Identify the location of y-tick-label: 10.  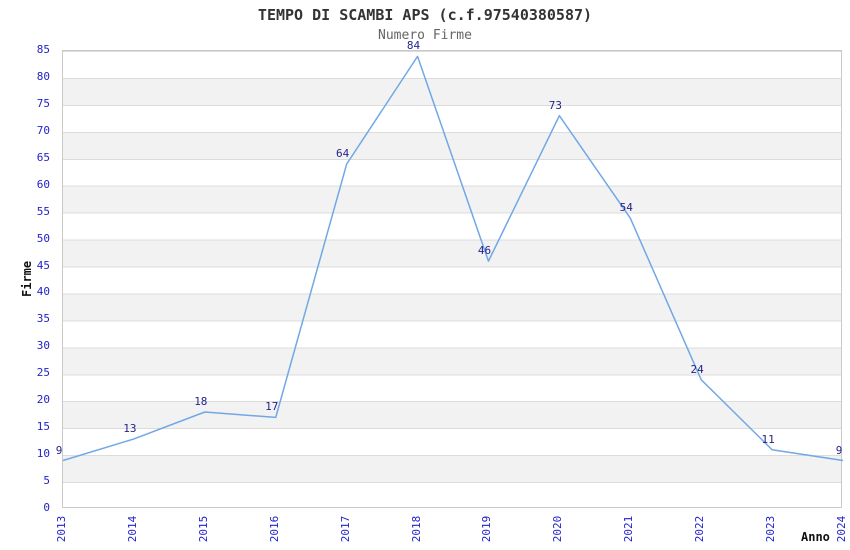
(43, 454).